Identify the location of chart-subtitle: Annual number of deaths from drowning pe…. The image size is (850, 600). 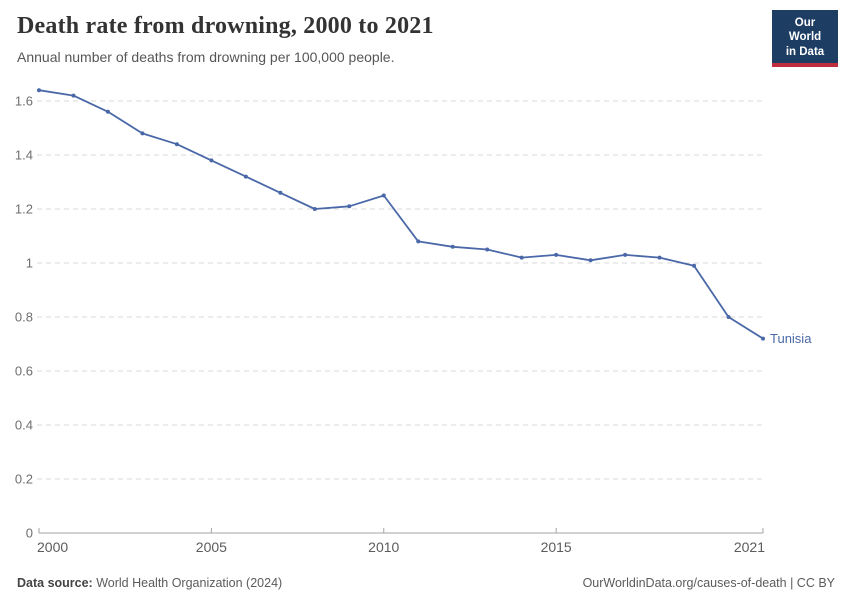
(206, 56).